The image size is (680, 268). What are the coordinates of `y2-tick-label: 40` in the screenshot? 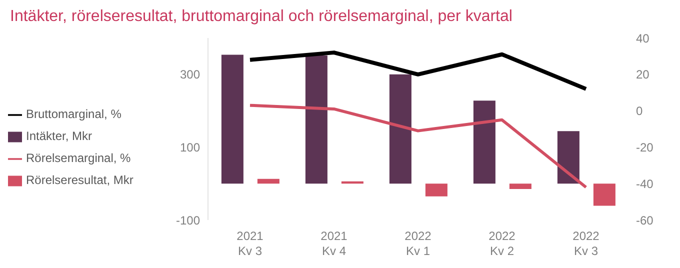 It's located at (643, 38).